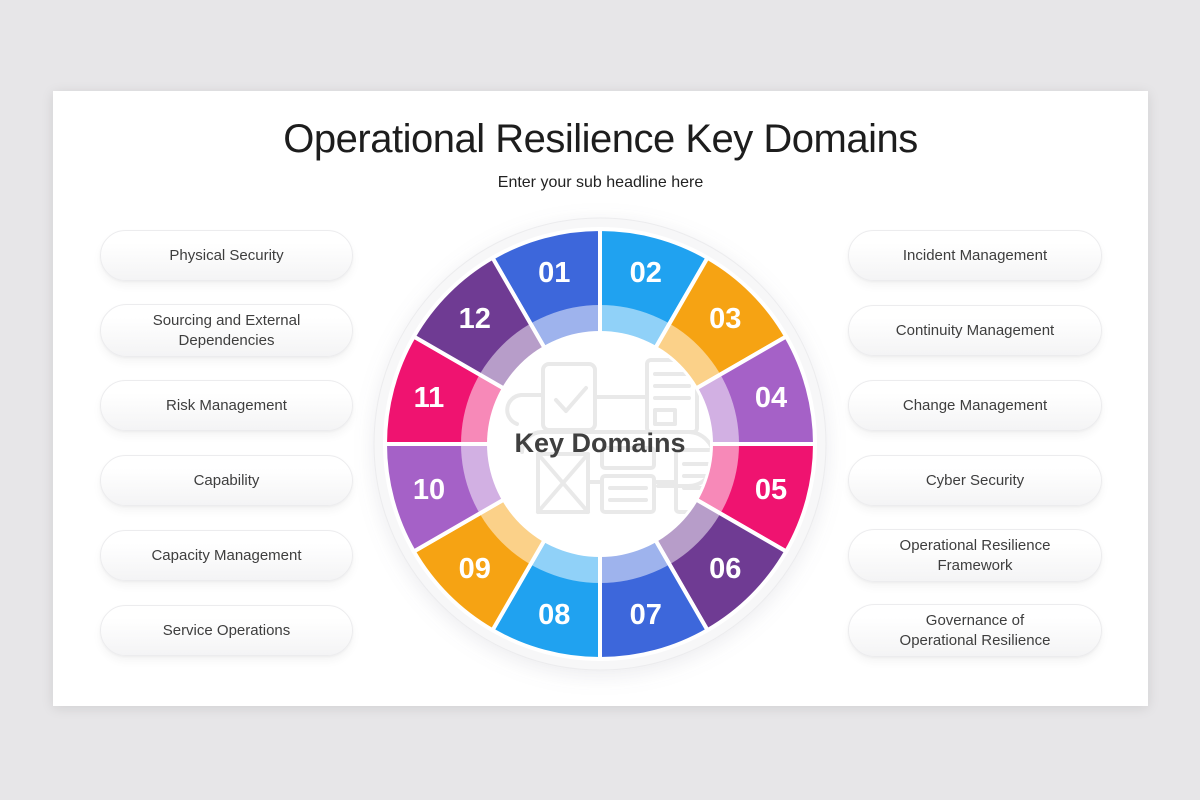 This screenshot has width=1200, height=800. What do you see at coordinates (600, 139) in the screenshot?
I see `slide-title: Operational Resilience Key Domains` at bounding box center [600, 139].